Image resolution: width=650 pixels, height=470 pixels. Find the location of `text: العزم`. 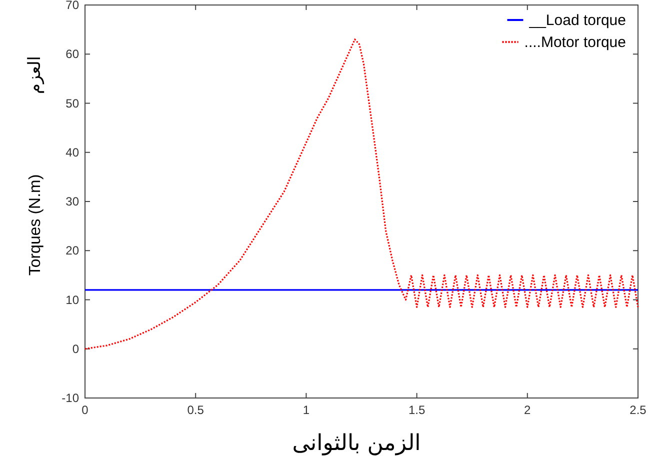

text: العزم is located at coordinates (35, 75).